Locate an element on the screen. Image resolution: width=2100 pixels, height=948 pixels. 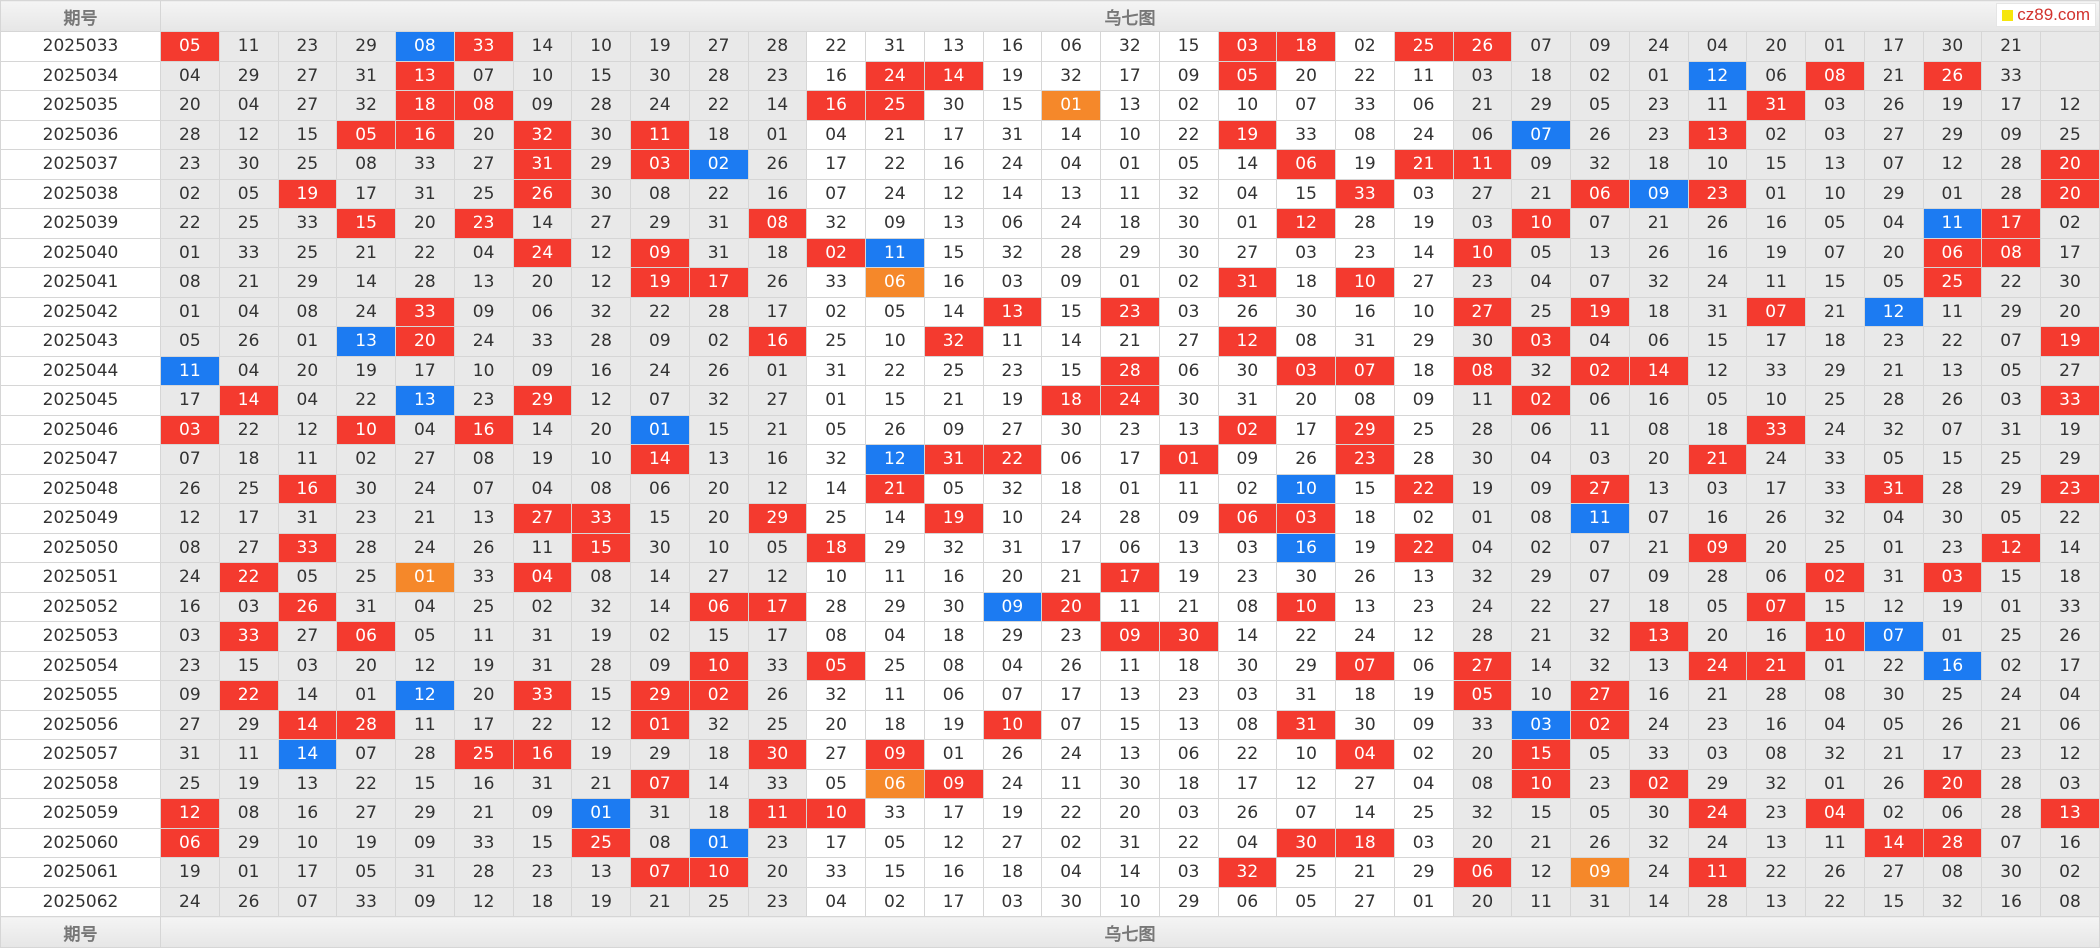
highlighted-number-cell: 04 is located at coordinates (542, 577).